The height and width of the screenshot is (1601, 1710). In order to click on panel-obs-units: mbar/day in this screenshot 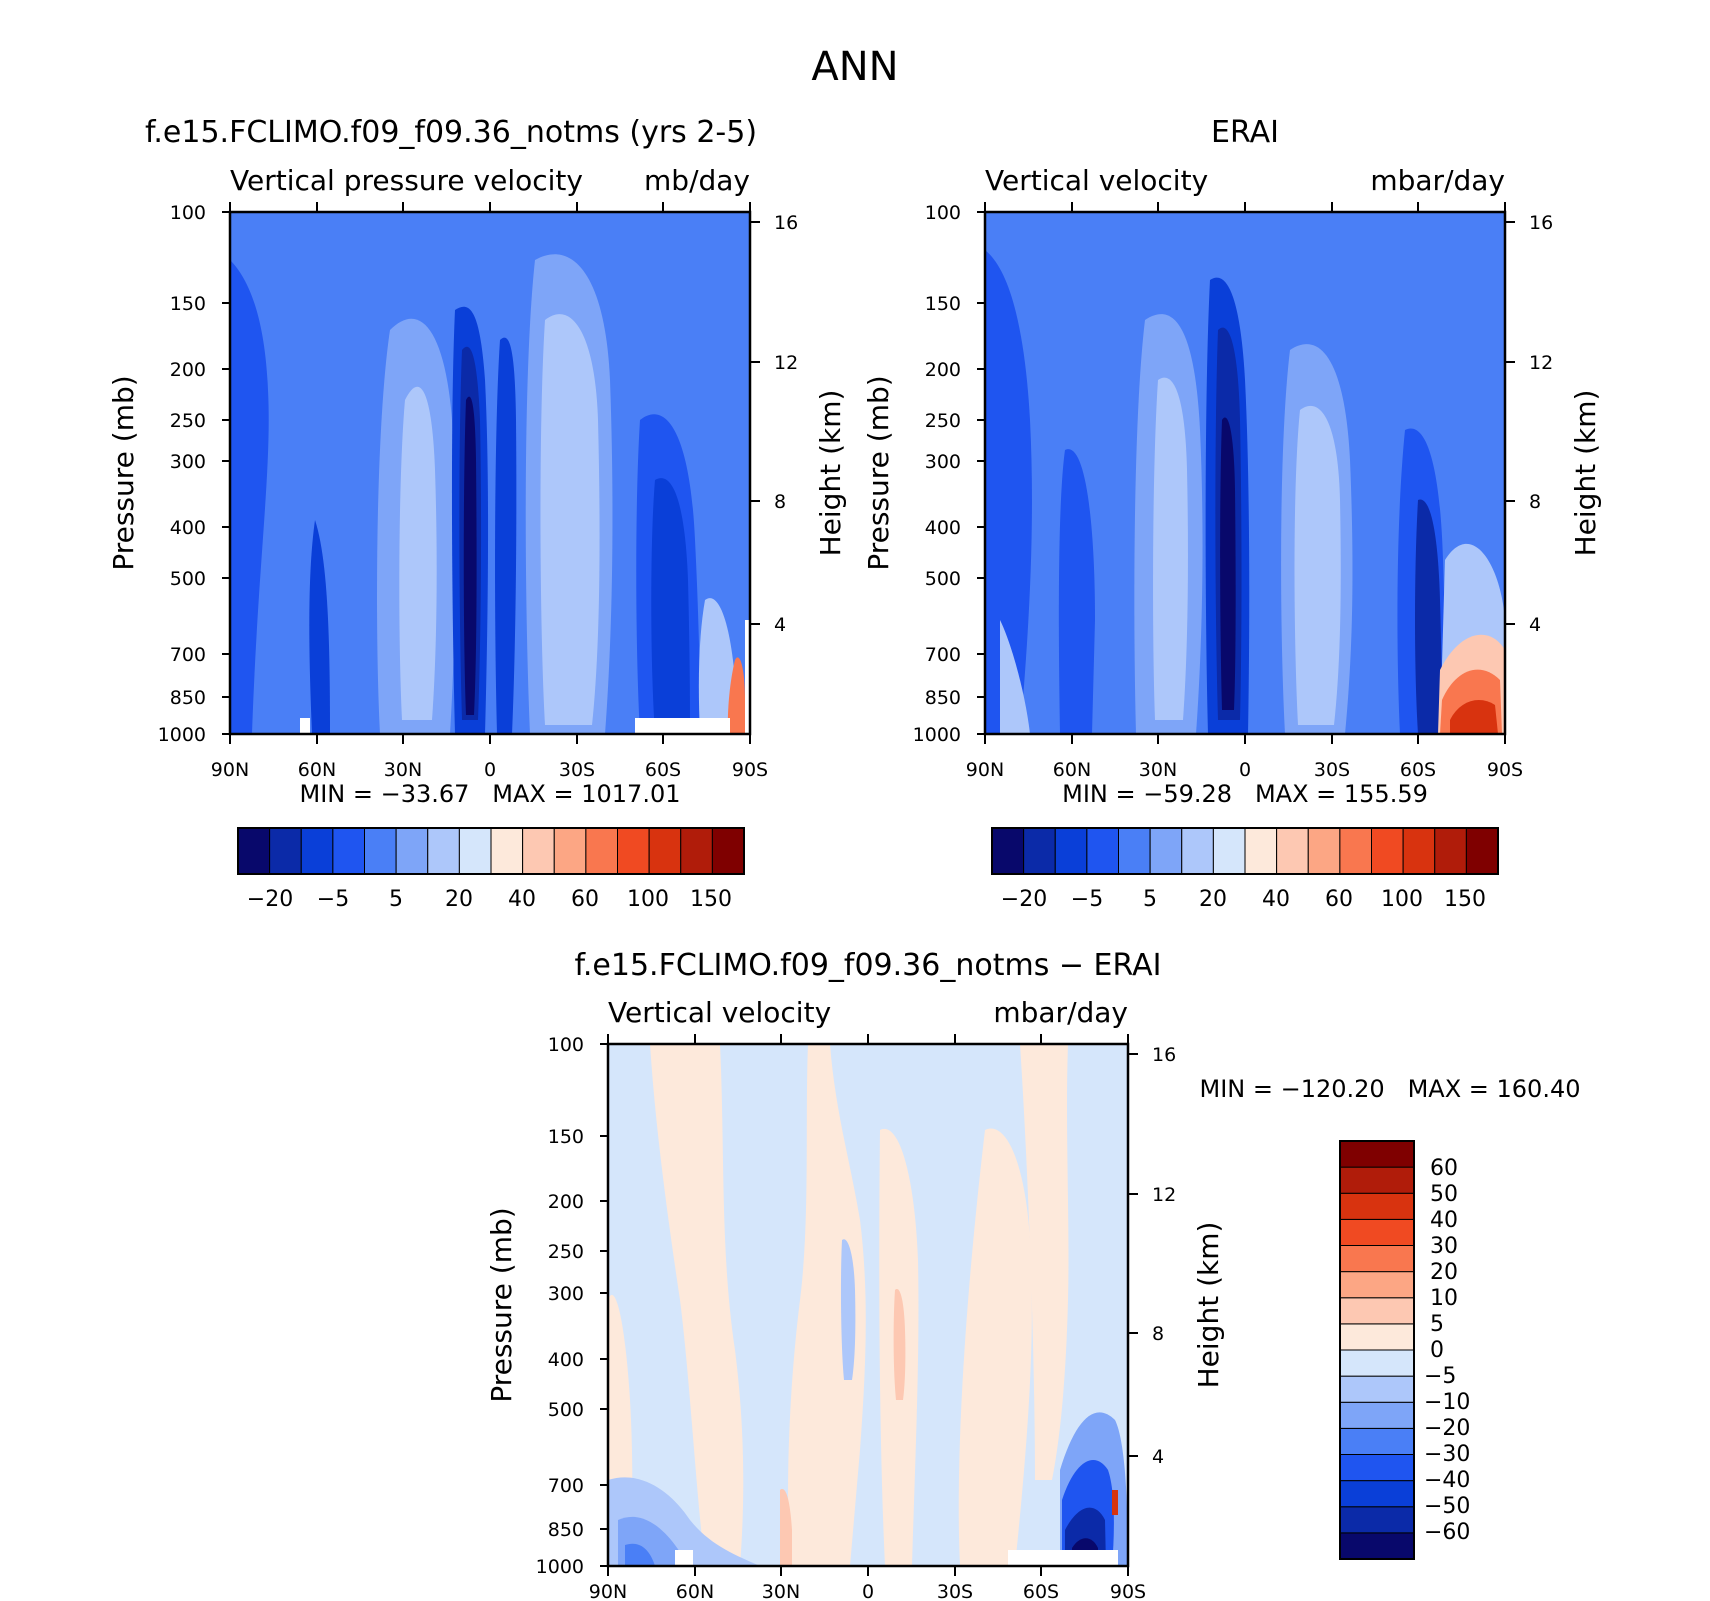, I will do `click(1437, 180)`.